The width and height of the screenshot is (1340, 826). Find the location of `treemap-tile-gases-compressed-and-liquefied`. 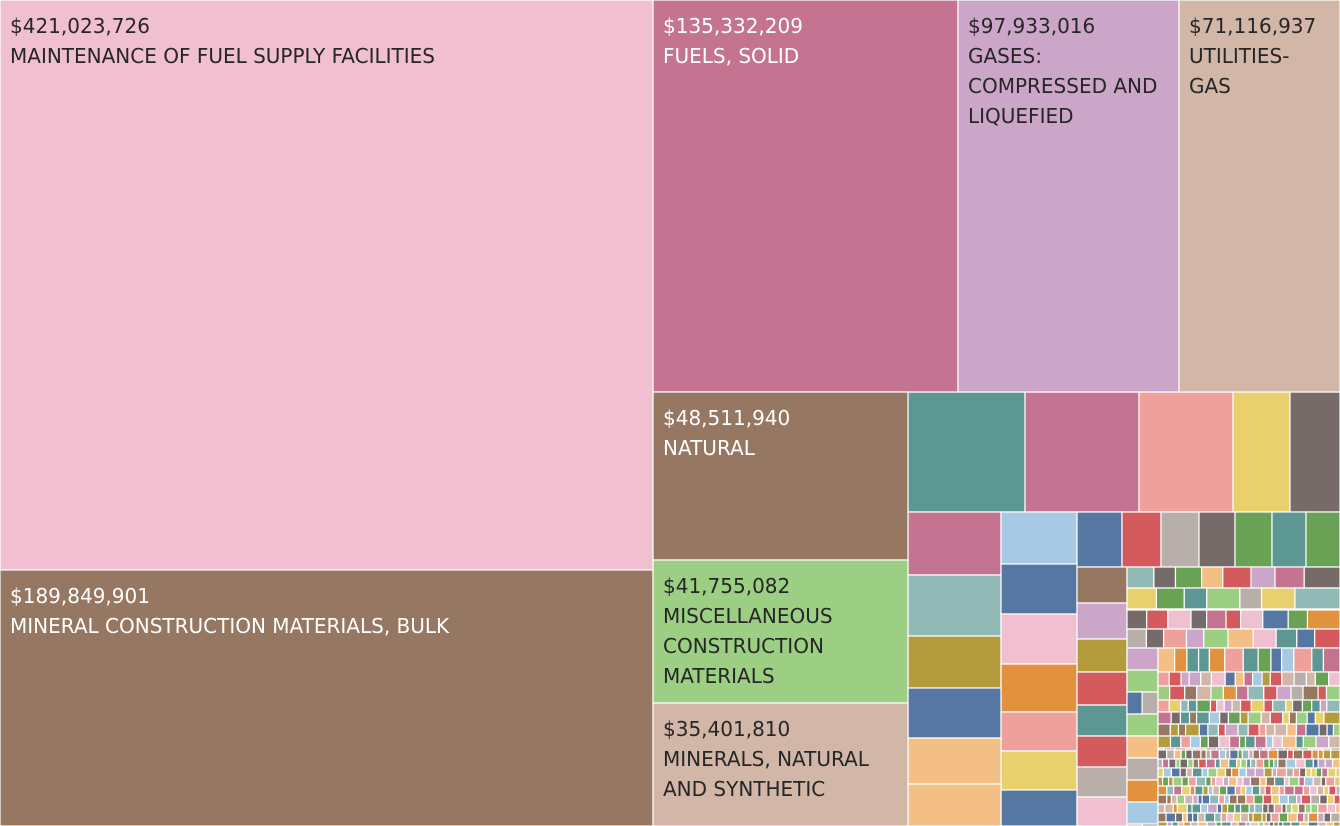

treemap-tile-gases-compressed-and-liquefied is located at coordinates (1068, 196).